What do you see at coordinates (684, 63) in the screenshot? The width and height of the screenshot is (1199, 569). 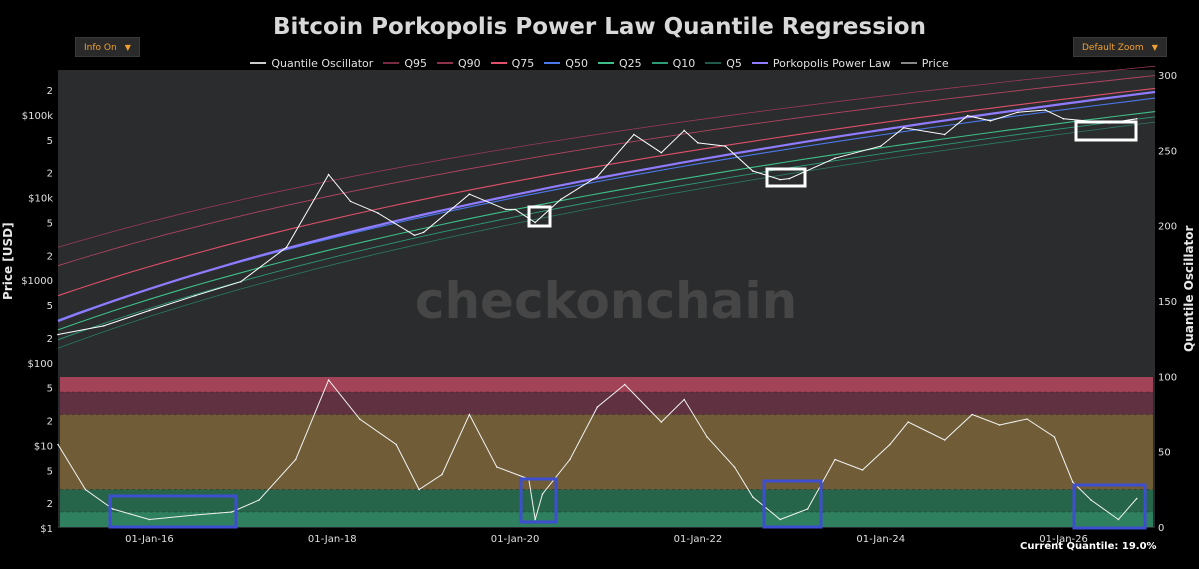 I see `legend-label: Q10` at bounding box center [684, 63].